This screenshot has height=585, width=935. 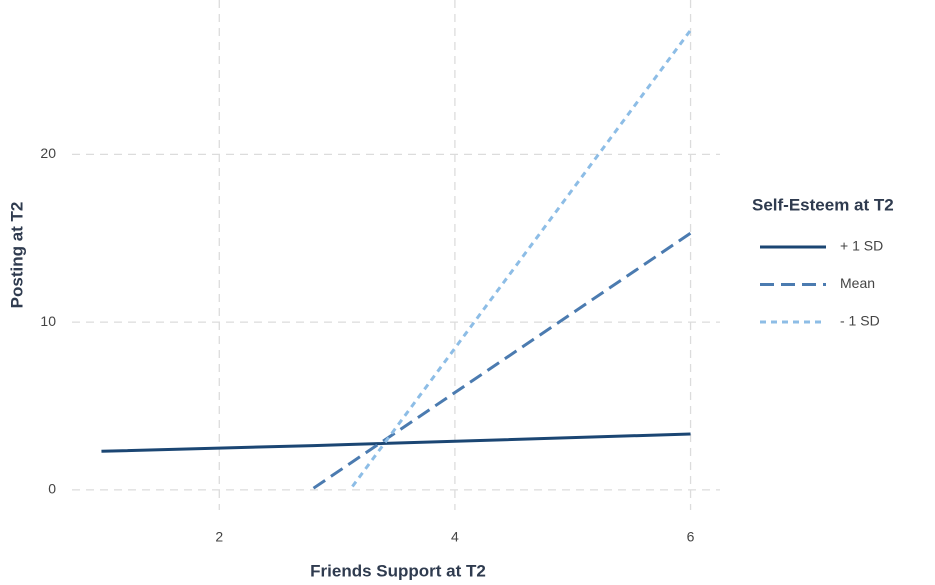 What do you see at coordinates (48, 321) in the screenshot?
I see `y-tick-label: 10` at bounding box center [48, 321].